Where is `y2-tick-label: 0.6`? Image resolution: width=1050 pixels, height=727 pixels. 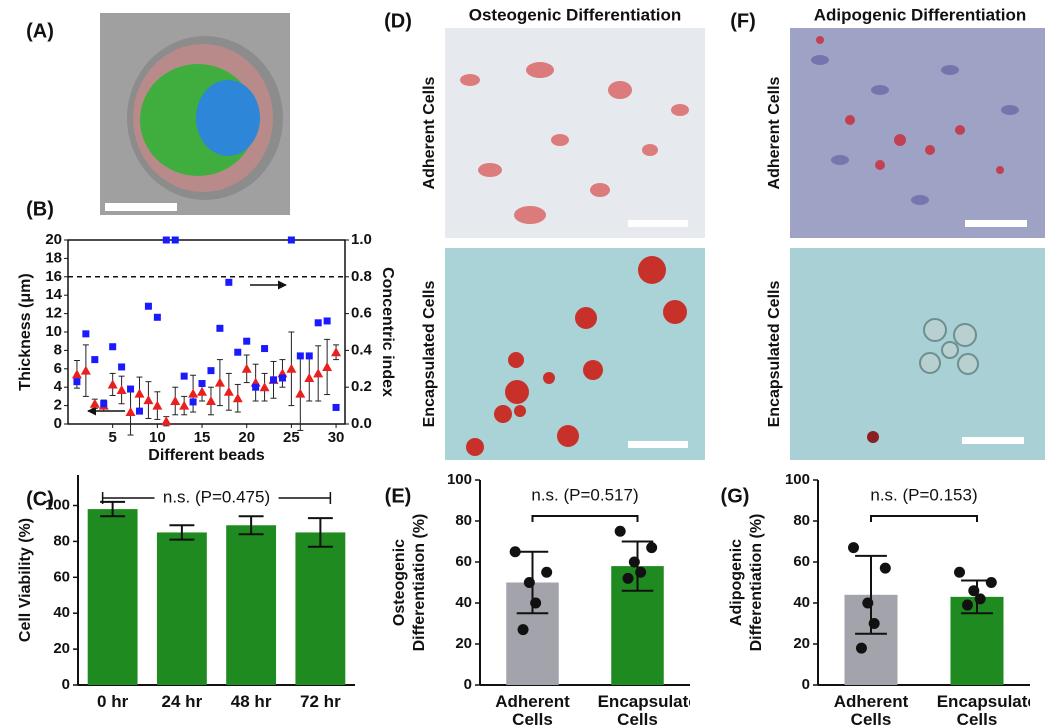 y2-tick-label: 0.6 is located at coordinates (361, 313).